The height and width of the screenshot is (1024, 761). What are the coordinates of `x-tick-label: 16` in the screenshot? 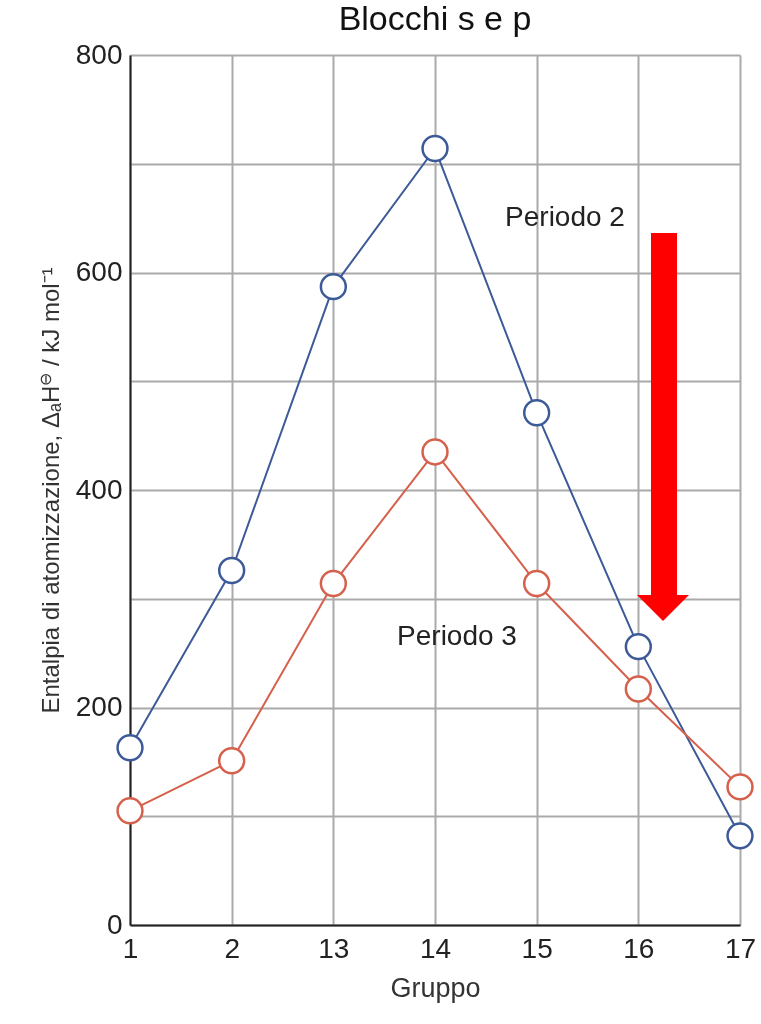 It's located at (639, 948).